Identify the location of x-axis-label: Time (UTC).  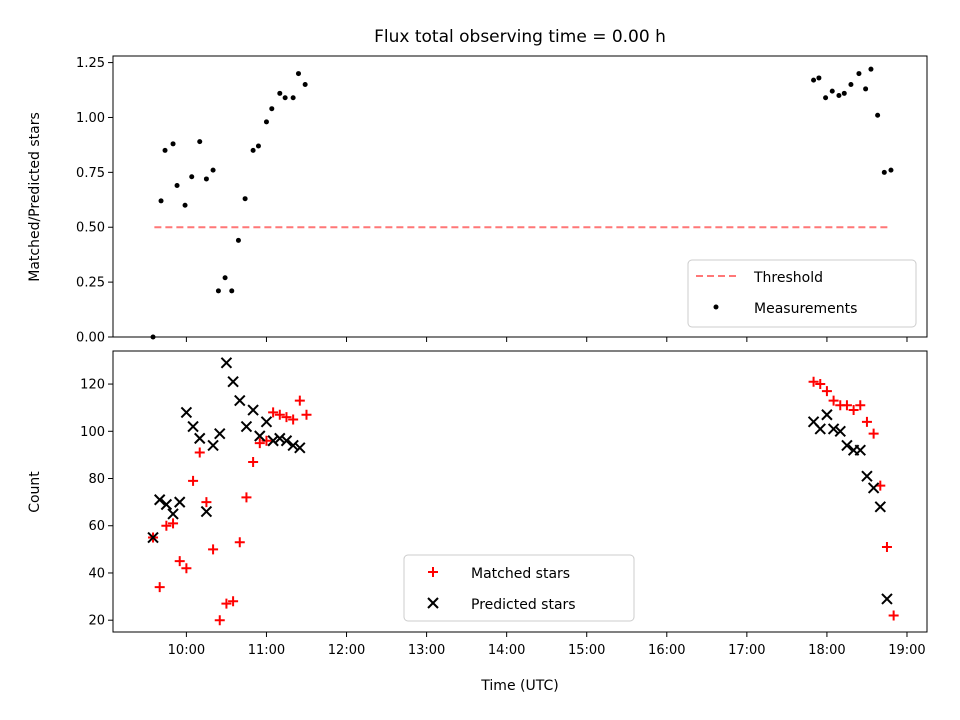
(519, 686).